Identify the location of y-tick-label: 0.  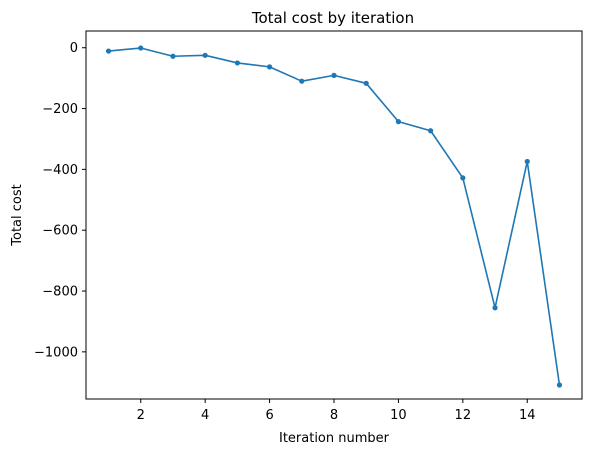
(74, 48).